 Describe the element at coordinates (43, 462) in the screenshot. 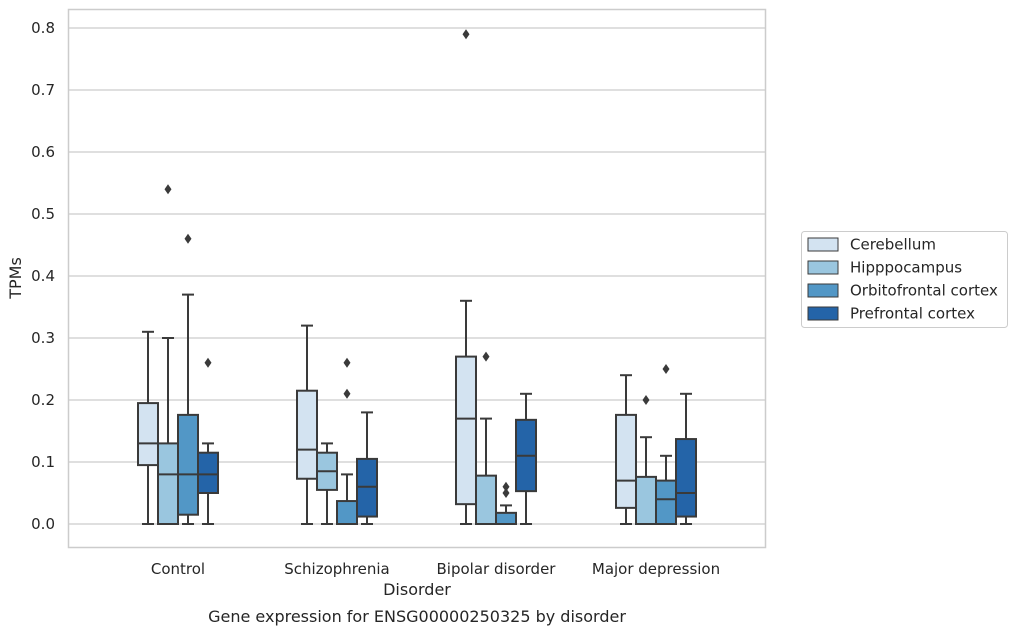

I see `y-tick-label: 0.1` at that location.